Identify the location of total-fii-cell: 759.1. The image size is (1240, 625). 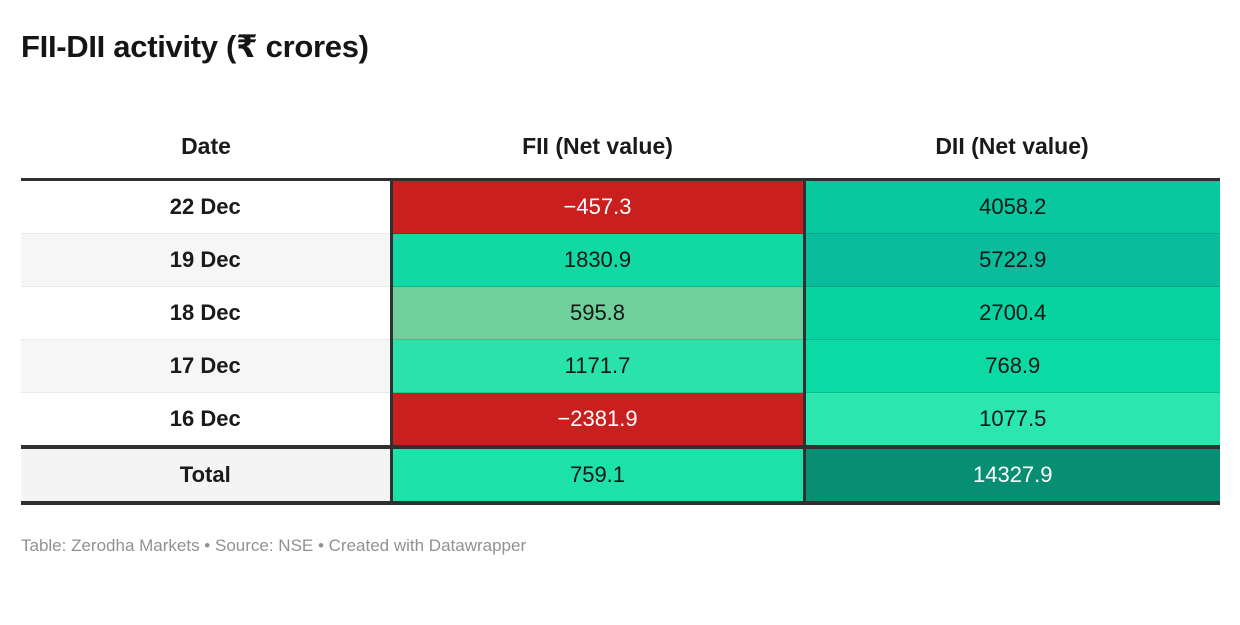
(597, 475).